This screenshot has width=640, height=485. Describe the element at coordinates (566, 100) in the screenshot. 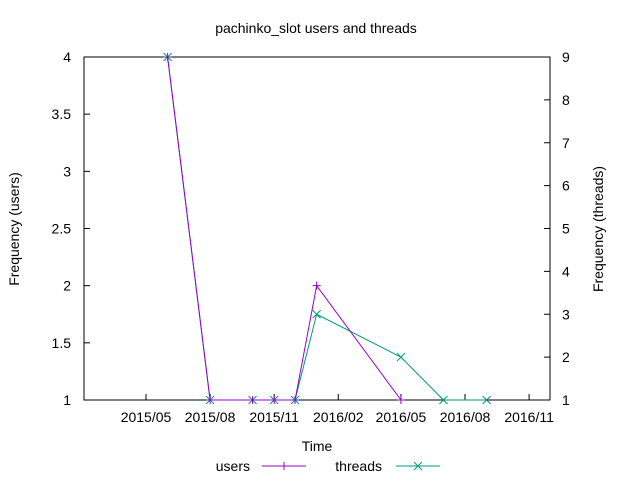

I see `y2-tick-label: 8` at that location.